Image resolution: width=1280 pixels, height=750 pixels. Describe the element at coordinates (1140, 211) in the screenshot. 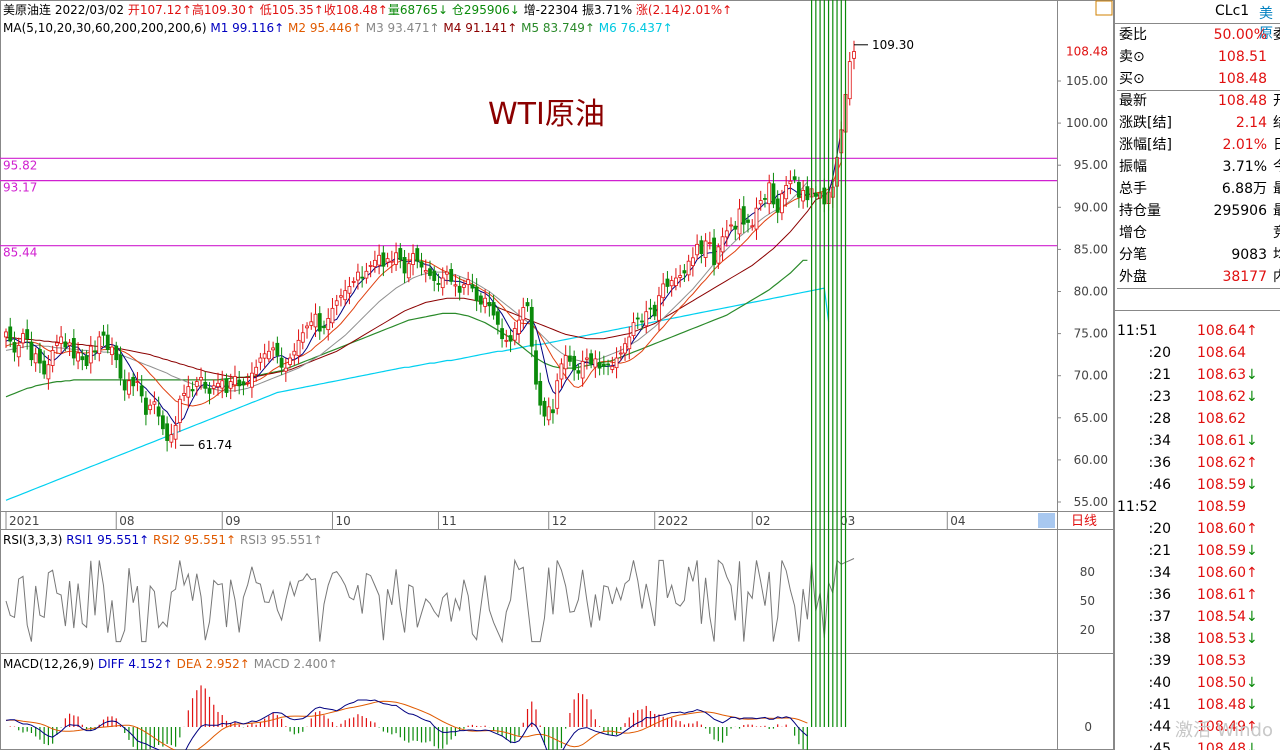

I see `quote-label: 持仓量` at that location.